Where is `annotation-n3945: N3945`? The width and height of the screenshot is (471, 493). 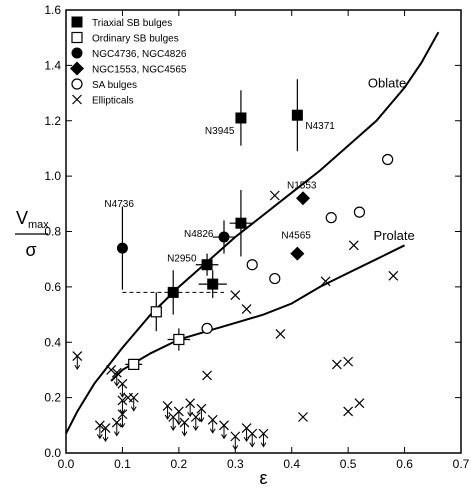
annotation-n3945: N3945 is located at coordinates (220, 131).